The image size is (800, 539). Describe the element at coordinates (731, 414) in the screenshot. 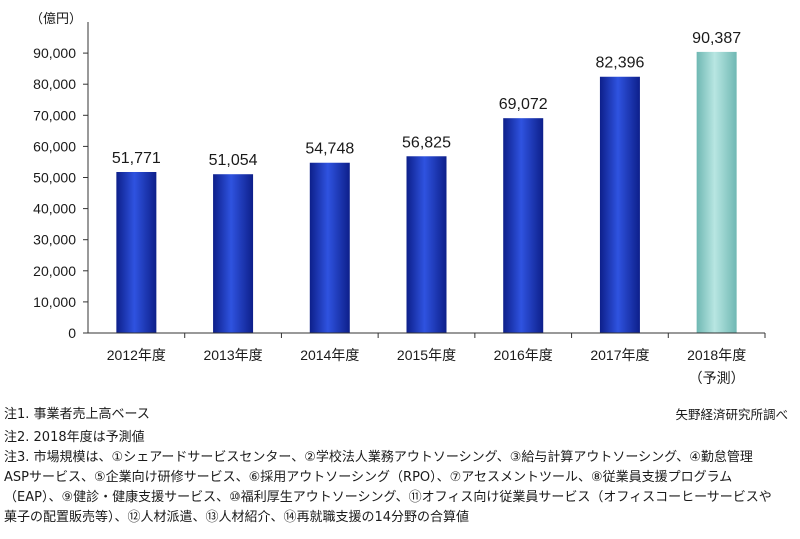

I see `source-credit: 矢野経済研究所調べ` at that location.